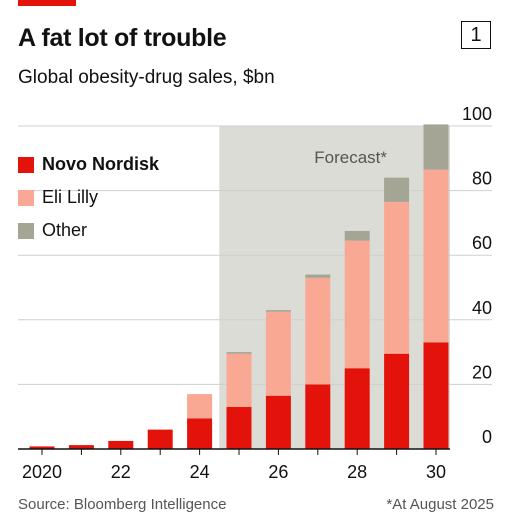  Describe the element at coordinates (70, 197) in the screenshot. I see `legend-label-lilly: Eli Lilly` at that location.